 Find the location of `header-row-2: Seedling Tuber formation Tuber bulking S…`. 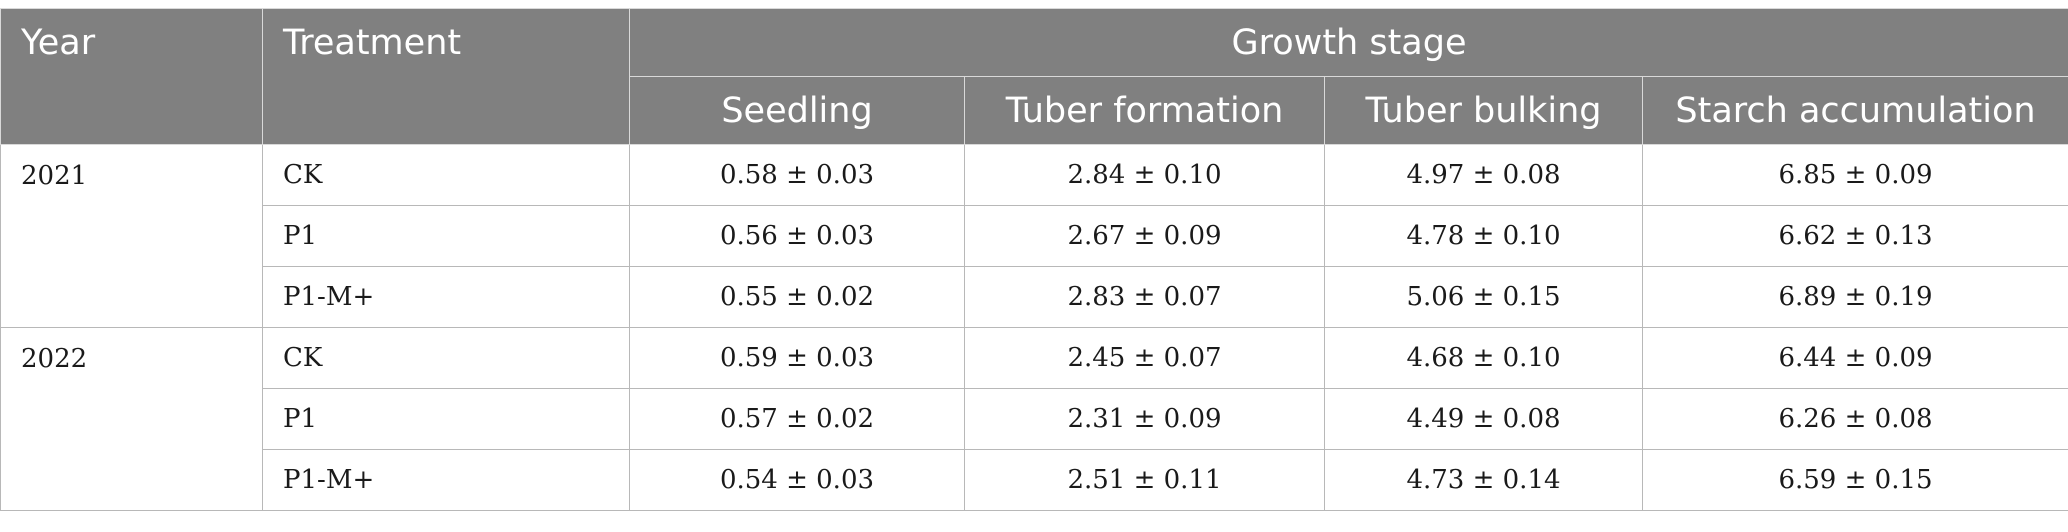

header-row-2: Seedling Tuber formation Tuber bulking S… is located at coordinates (1034, 110).